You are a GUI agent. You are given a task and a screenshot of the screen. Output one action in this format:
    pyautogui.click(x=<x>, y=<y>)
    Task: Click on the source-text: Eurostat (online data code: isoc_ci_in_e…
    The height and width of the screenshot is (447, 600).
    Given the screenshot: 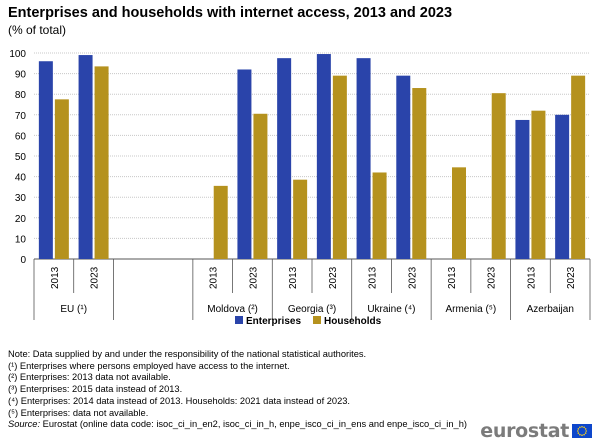 What is the action you would take?
    pyautogui.click(x=253, y=424)
    